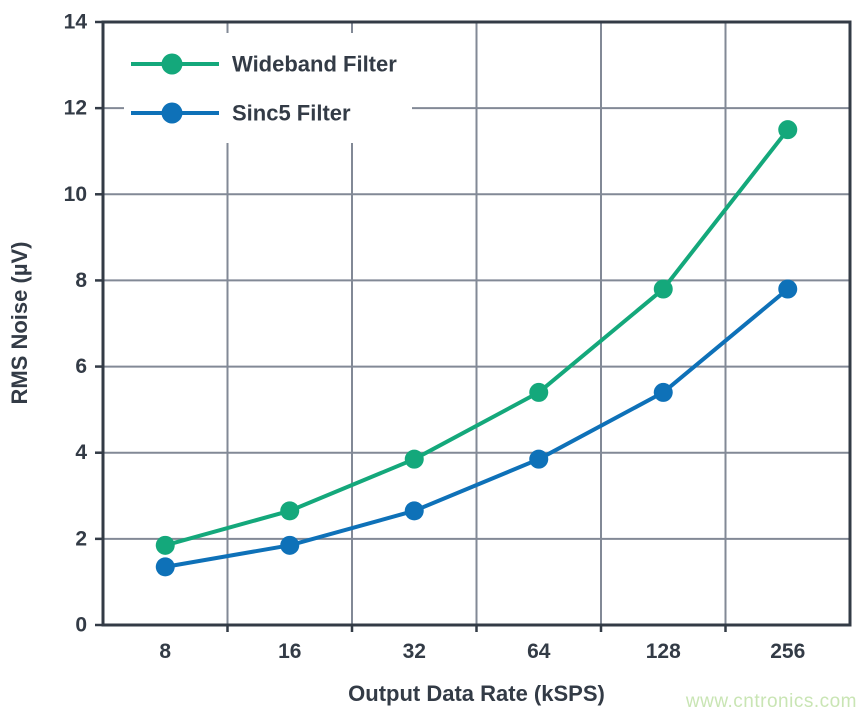 The image size is (867, 719). What do you see at coordinates (19, 322) in the screenshot?
I see `y-axis-title: RMS Noise (µV)` at bounding box center [19, 322].